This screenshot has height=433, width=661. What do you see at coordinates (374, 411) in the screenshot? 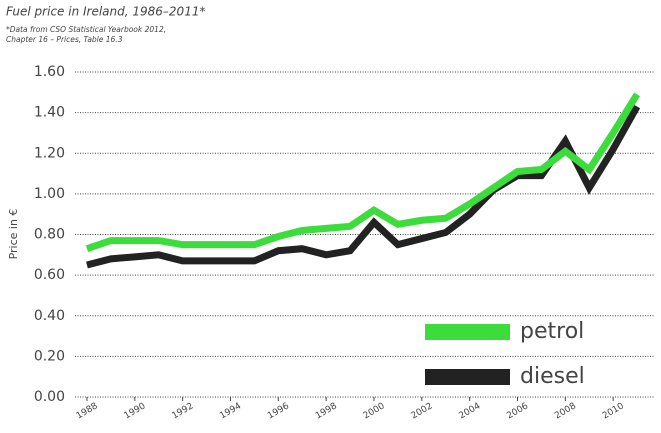
I see `x-tick-label: 2000` at bounding box center [374, 411].